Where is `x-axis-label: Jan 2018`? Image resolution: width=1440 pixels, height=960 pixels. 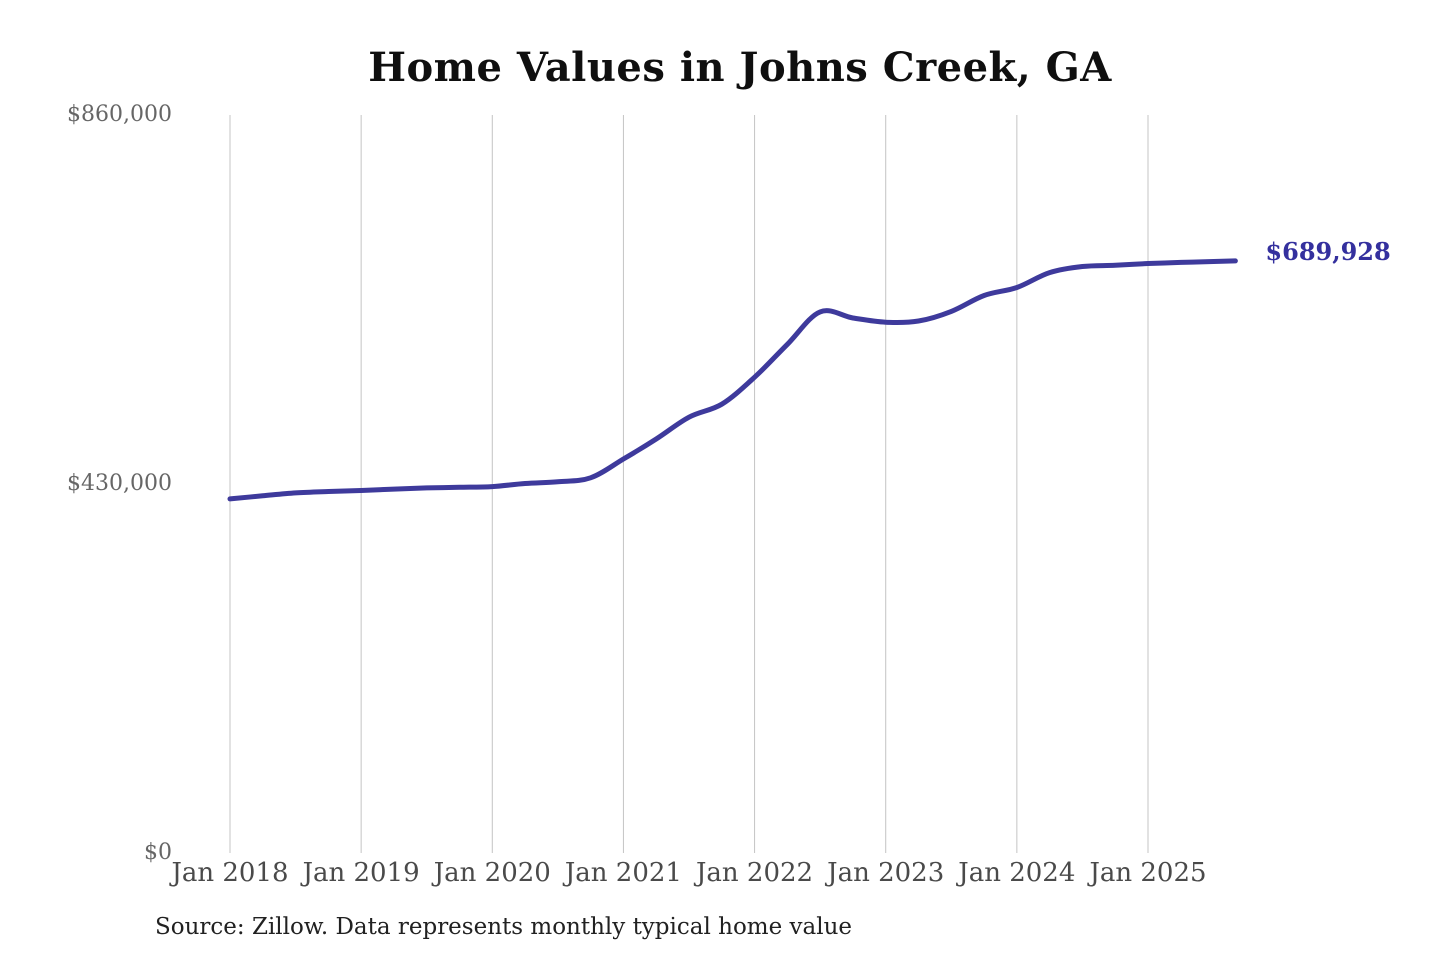 x-axis-label: Jan 2018 is located at coordinates (230, 873).